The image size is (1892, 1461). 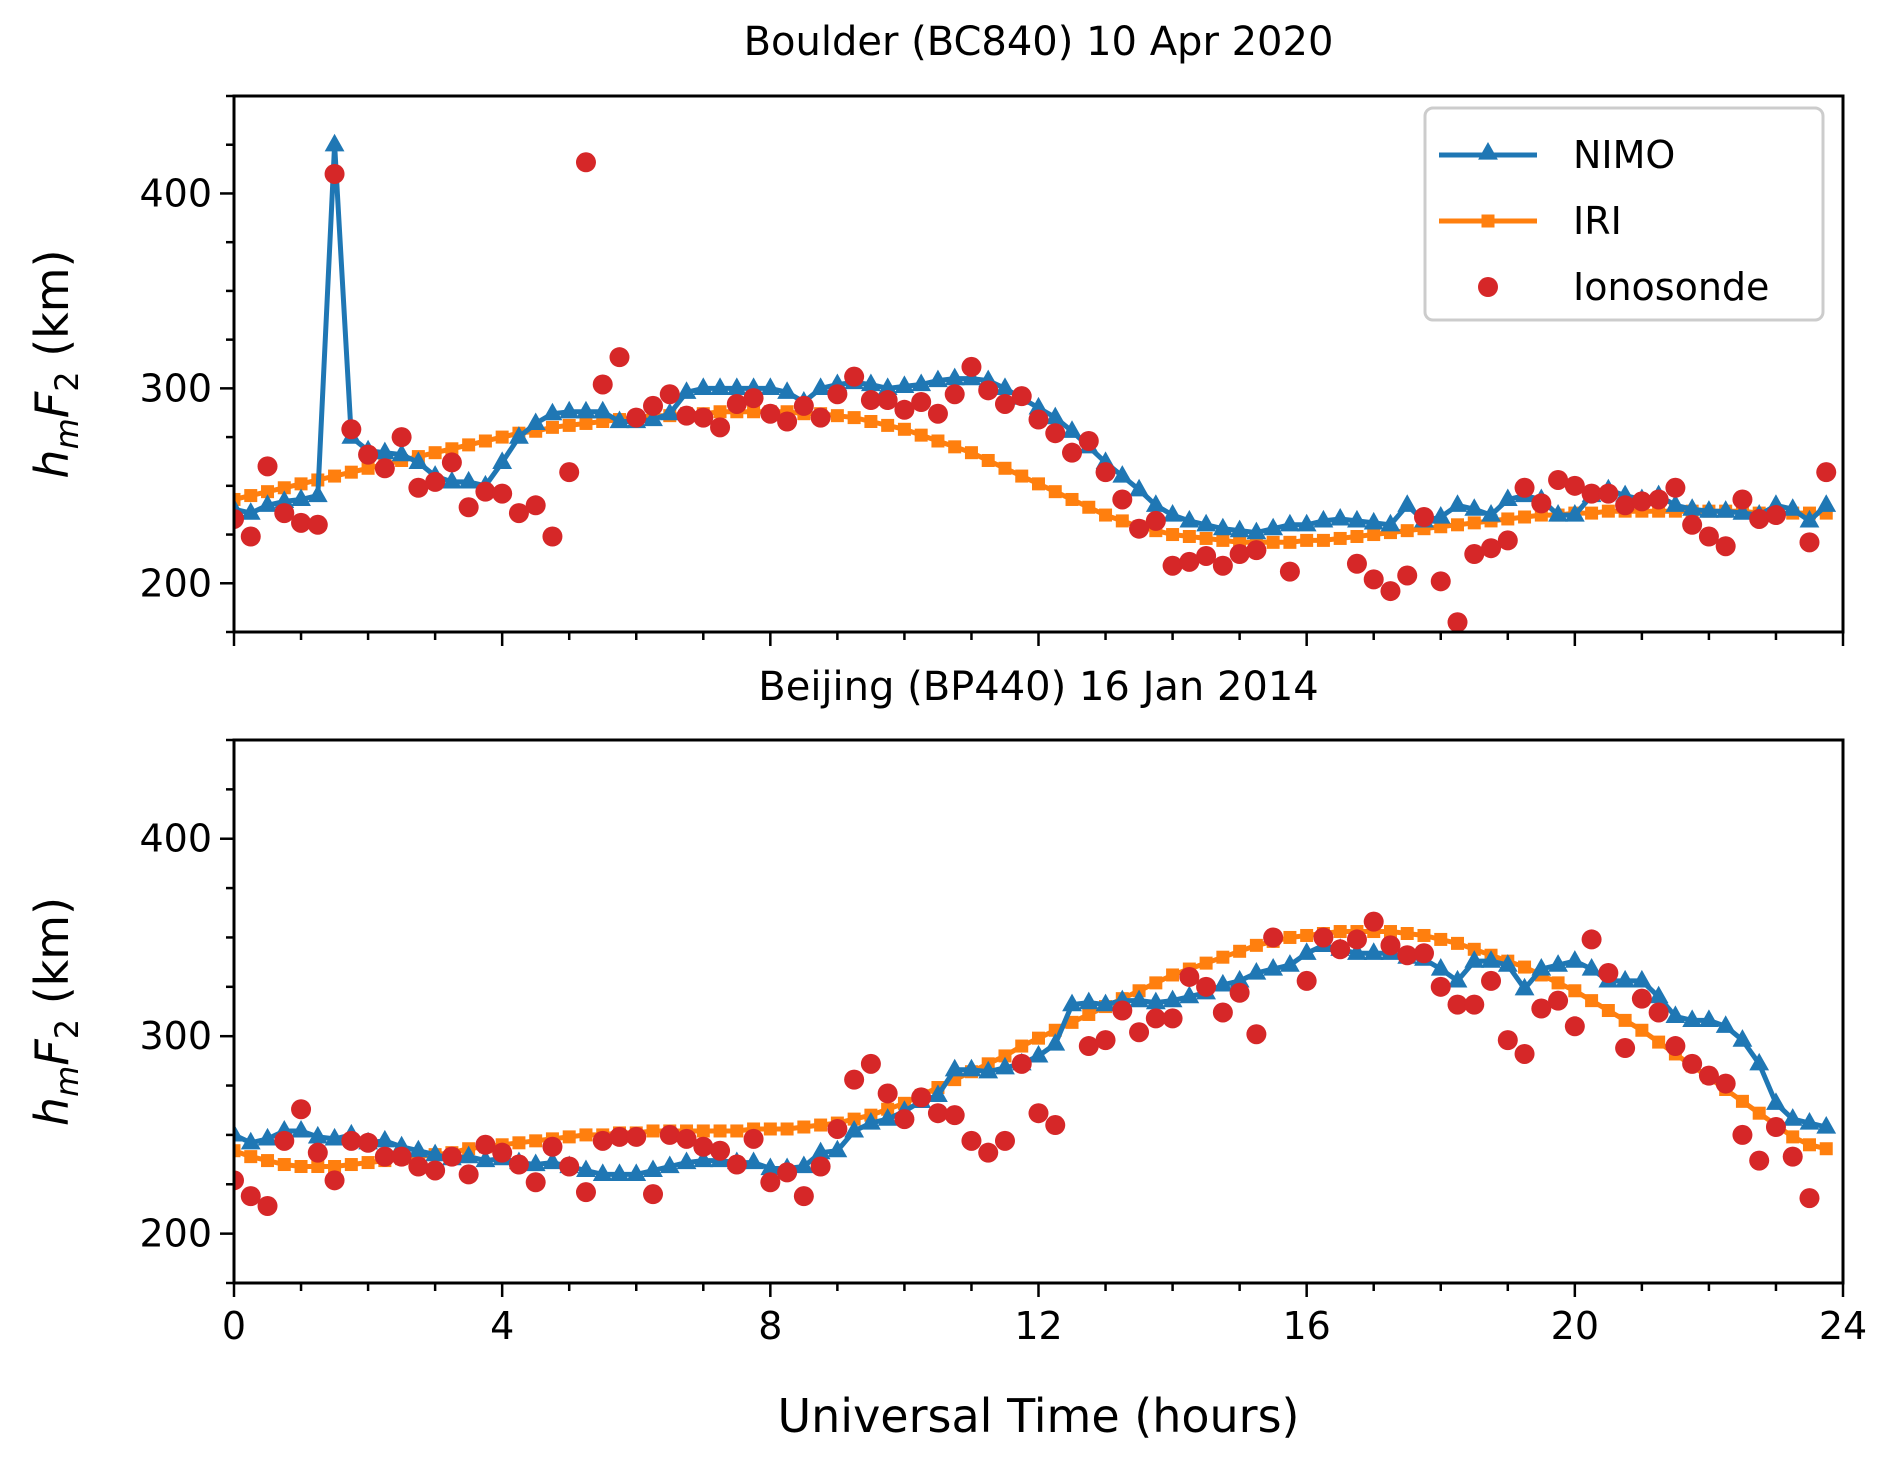 I want to click on square-marker-icon, so click(x=1488, y=221).